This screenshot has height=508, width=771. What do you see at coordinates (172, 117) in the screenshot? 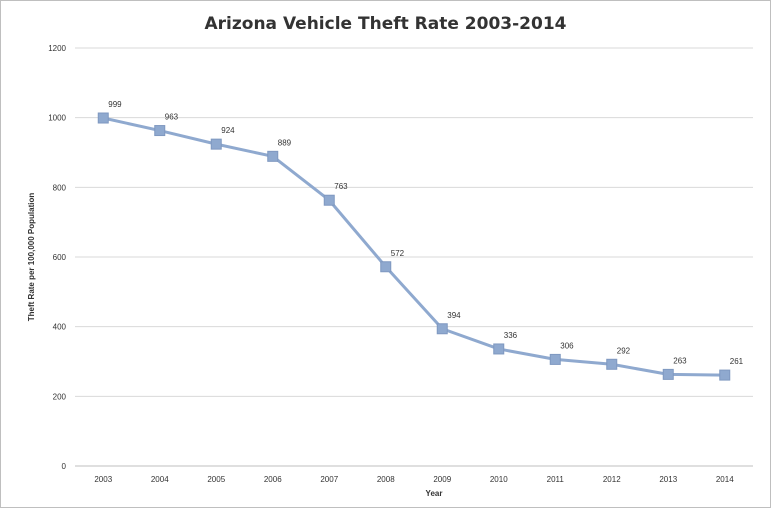
I see `data-label: 963` at bounding box center [172, 117].